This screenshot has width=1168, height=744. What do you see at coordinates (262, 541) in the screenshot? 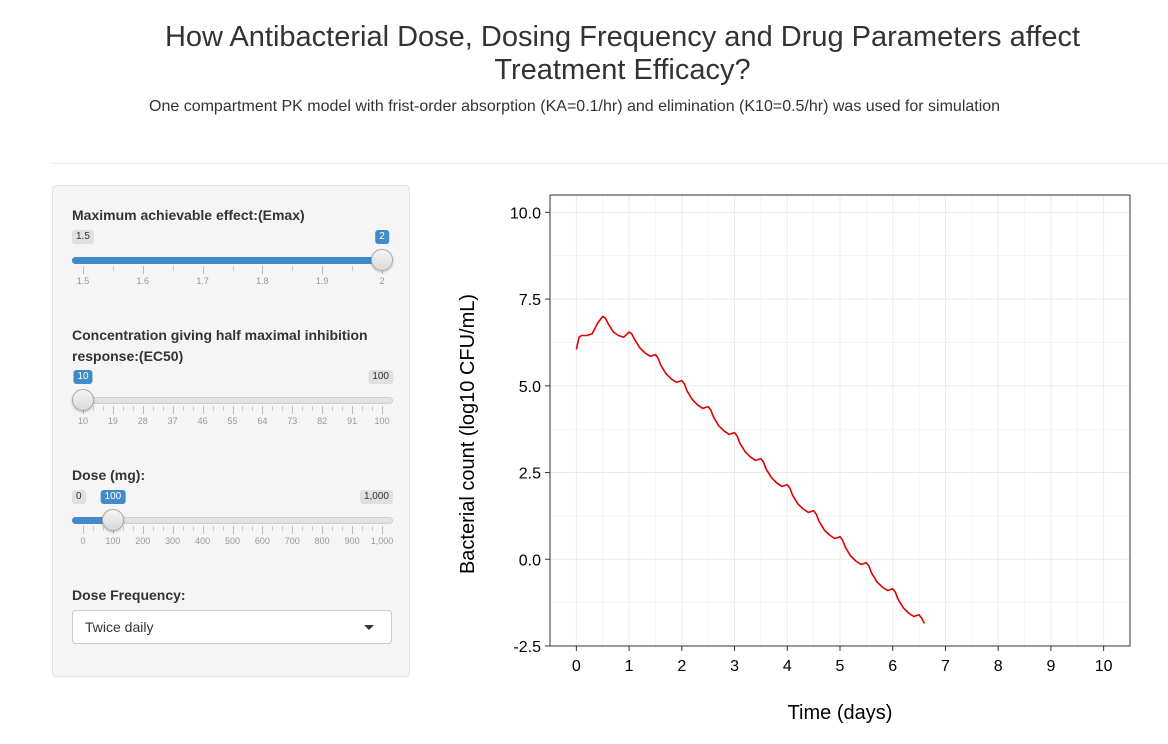
I see `tick-label: 600` at bounding box center [262, 541].